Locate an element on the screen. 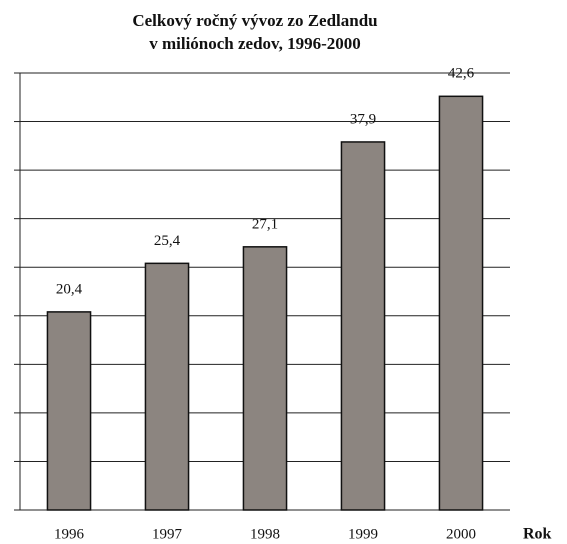  value-label: 25,4 is located at coordinates (167, 241).